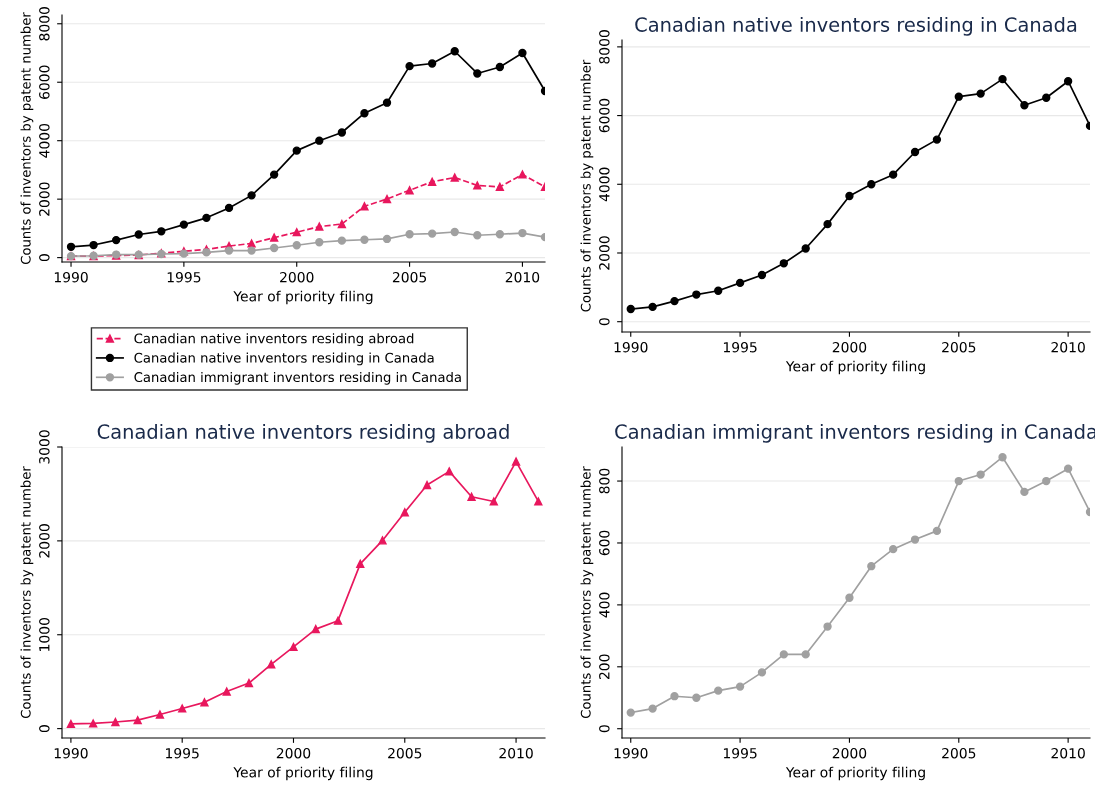 The height and width of the screenshot is (802, 1095). Describe the element at coordinates (284, 359) in the screenshot. I see `legend-label: Canadian native inventors residing in Canada` at that location.